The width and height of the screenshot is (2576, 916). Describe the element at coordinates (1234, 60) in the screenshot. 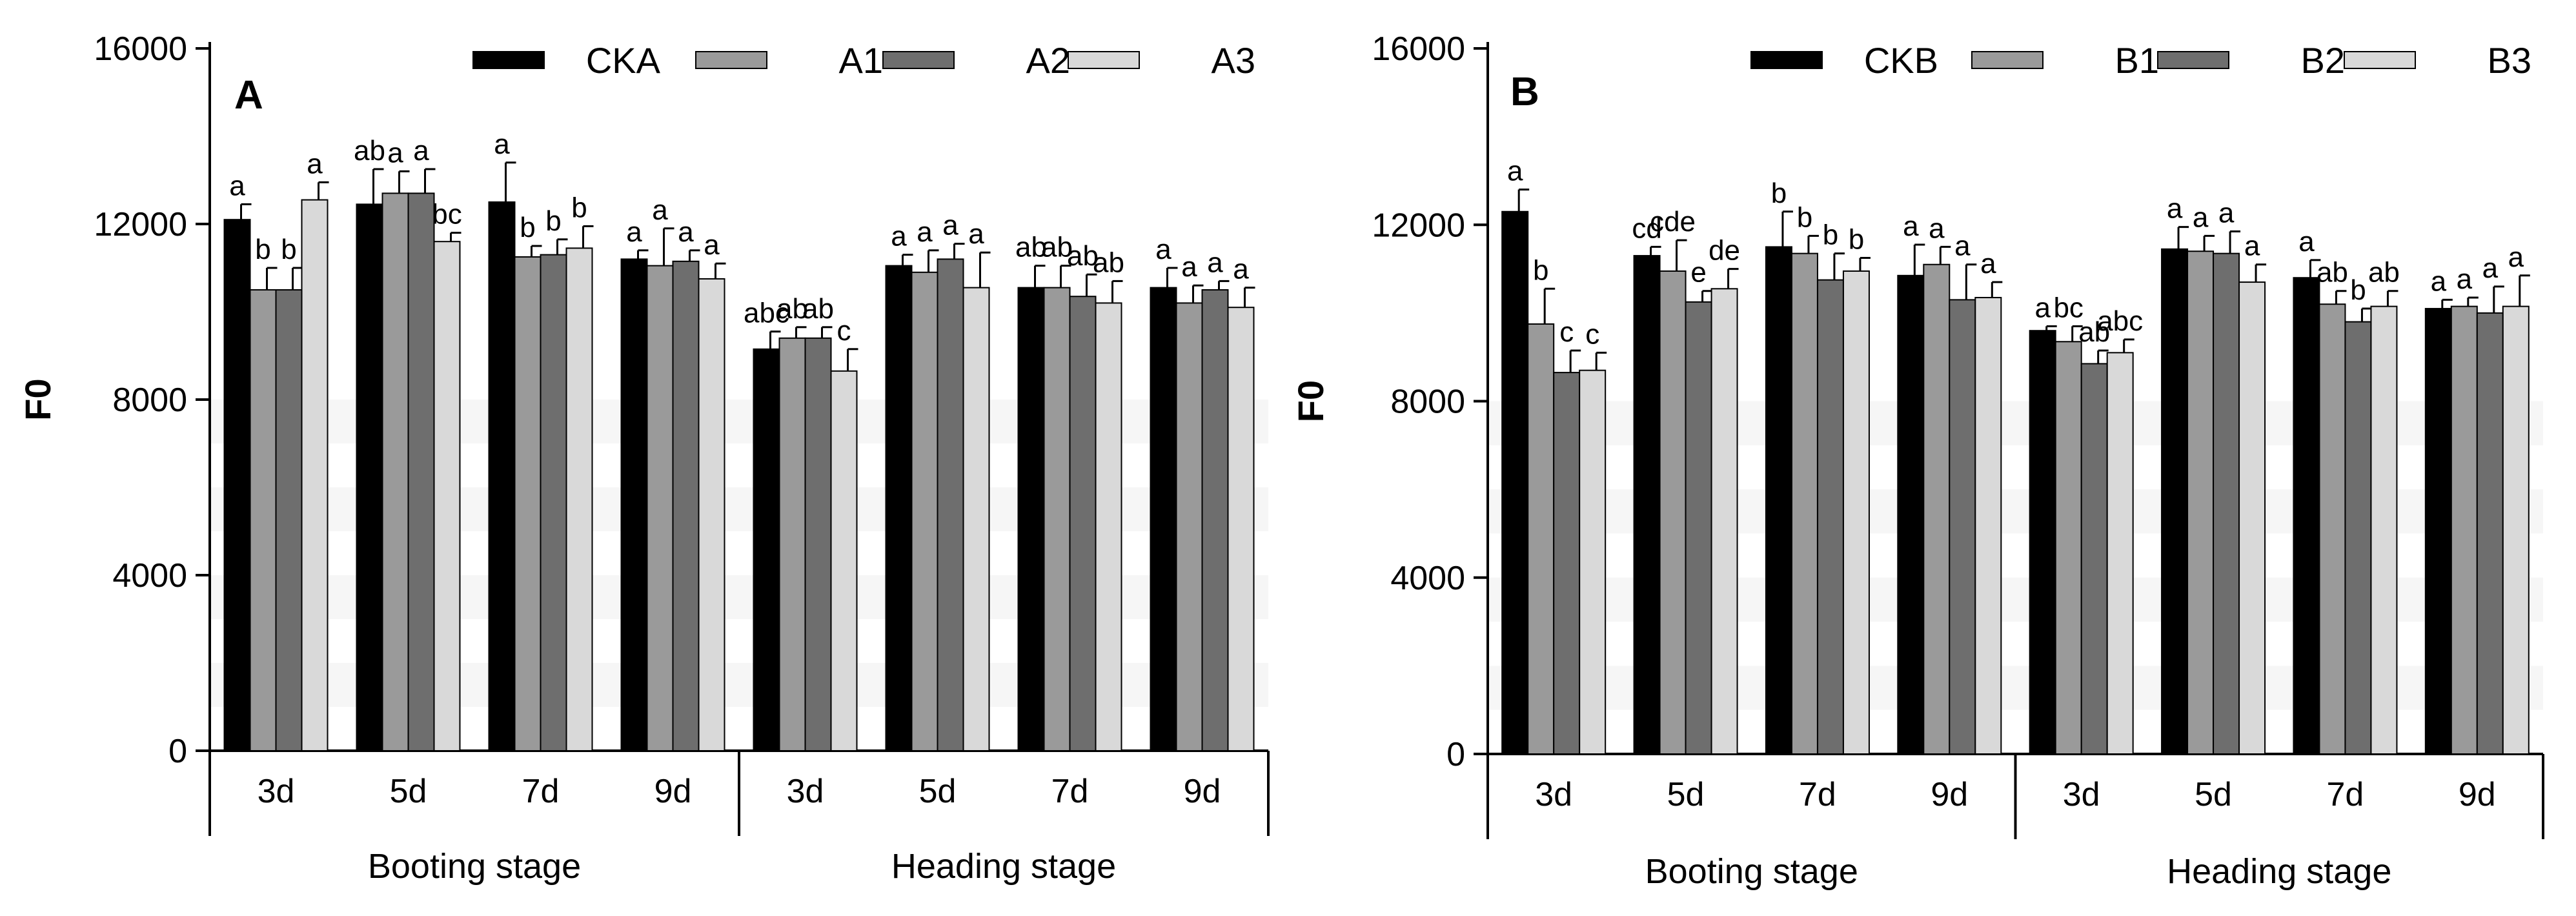

I see `legend-label: A3` at that location.